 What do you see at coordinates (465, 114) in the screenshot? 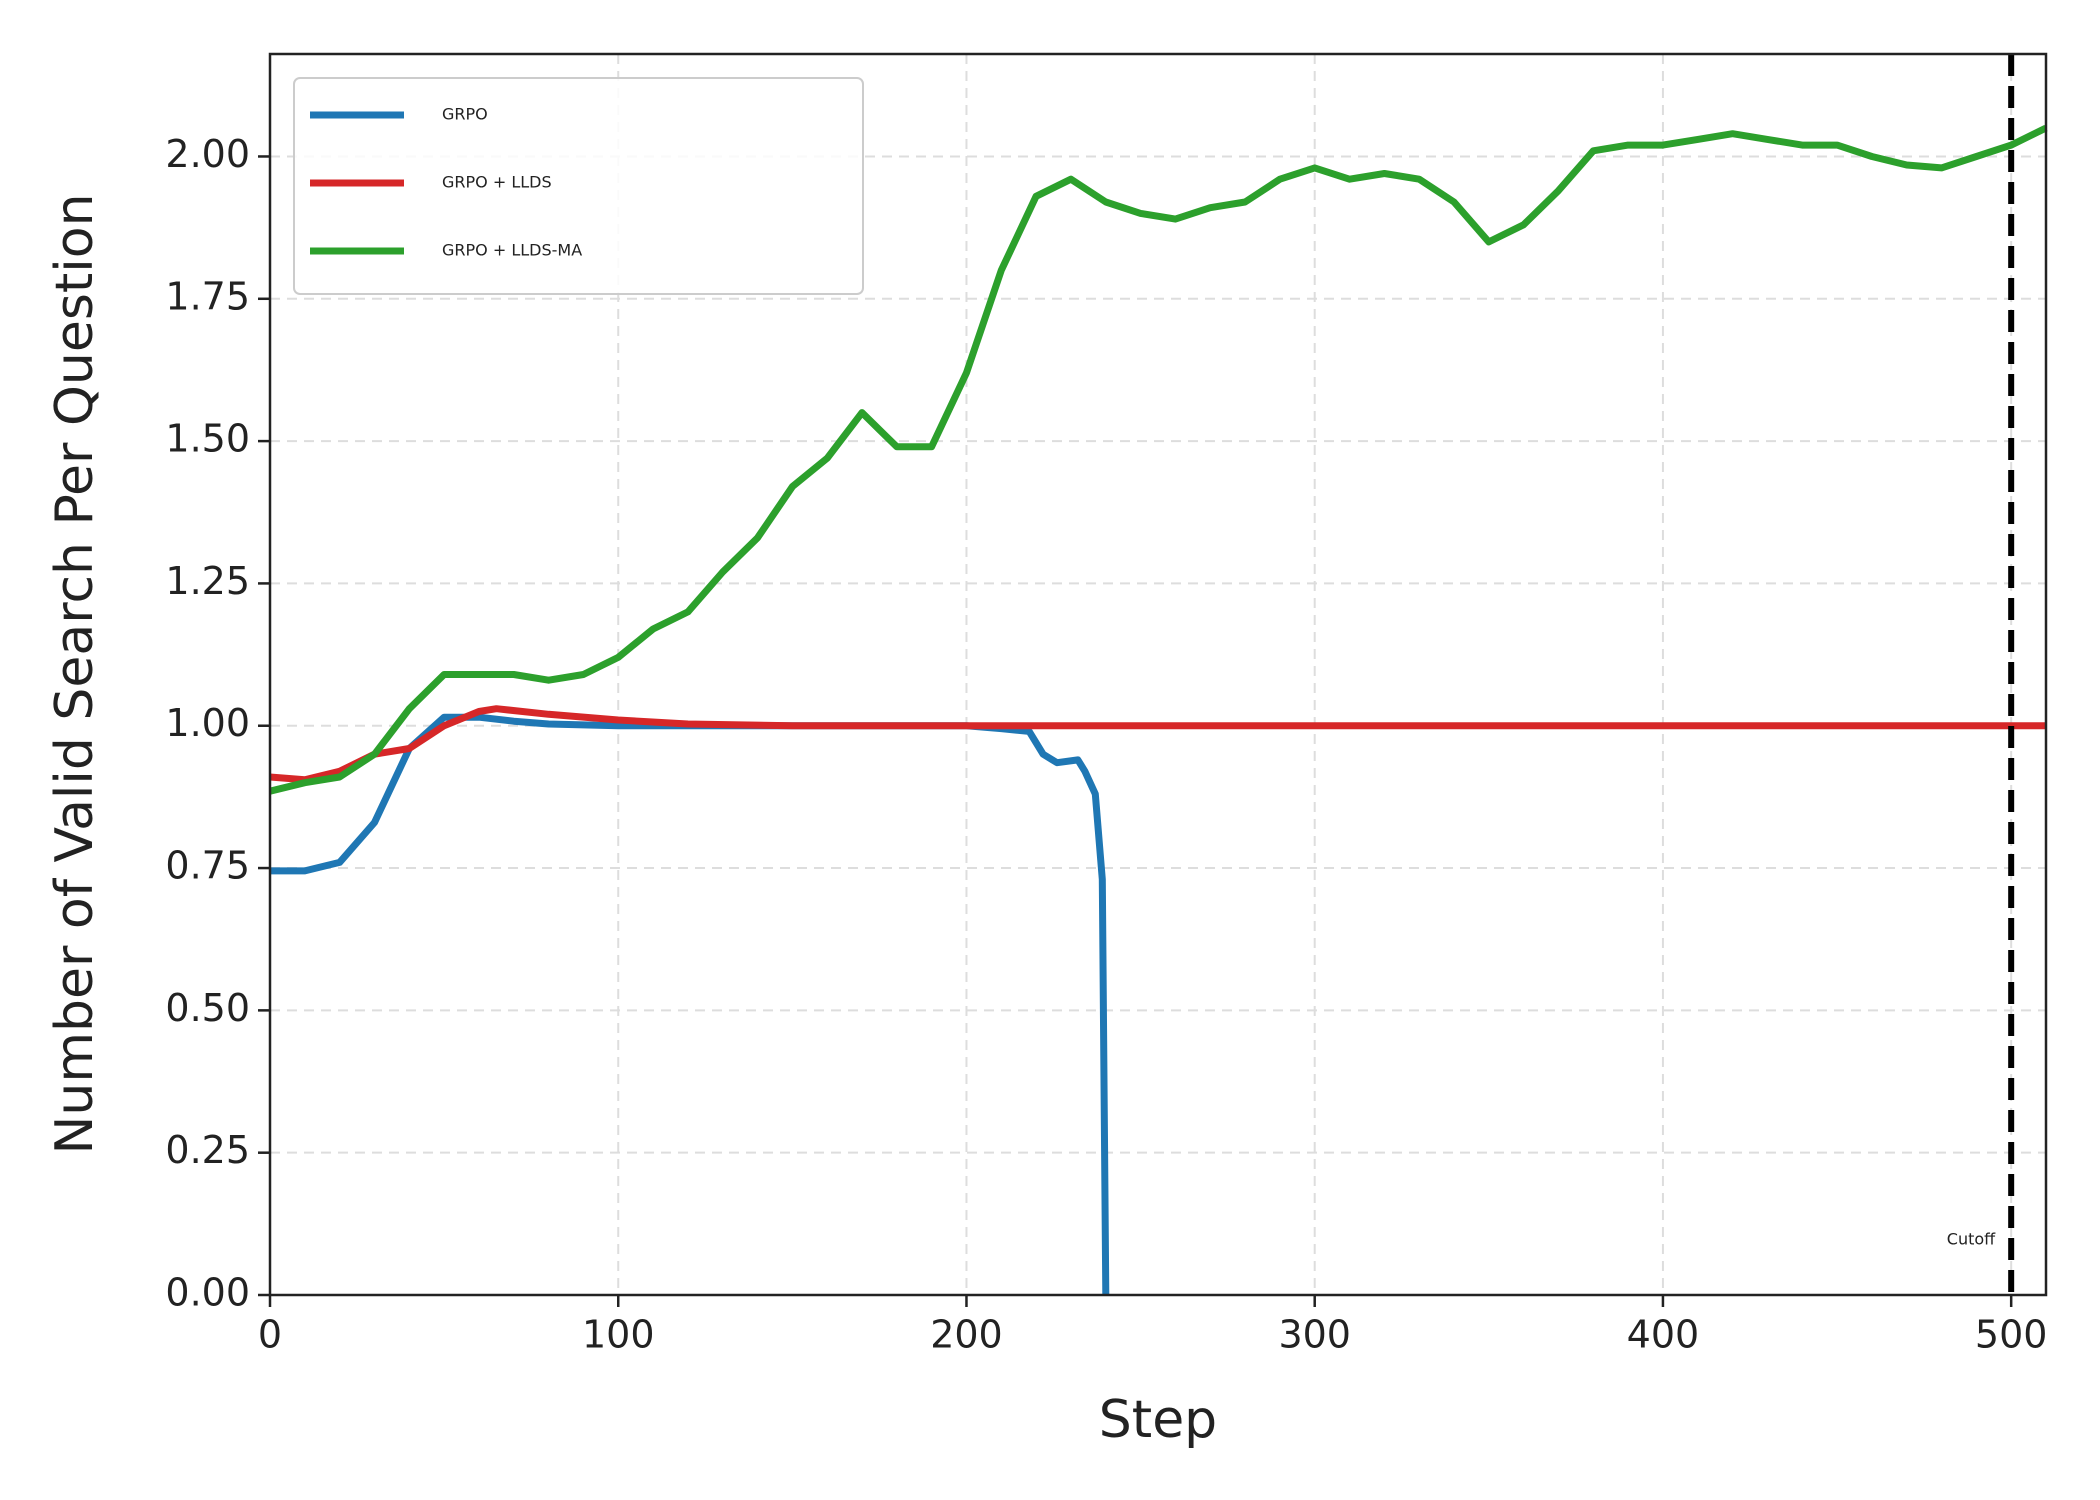
I see `legend-label: GRPO` at bounding box center [465, 114].